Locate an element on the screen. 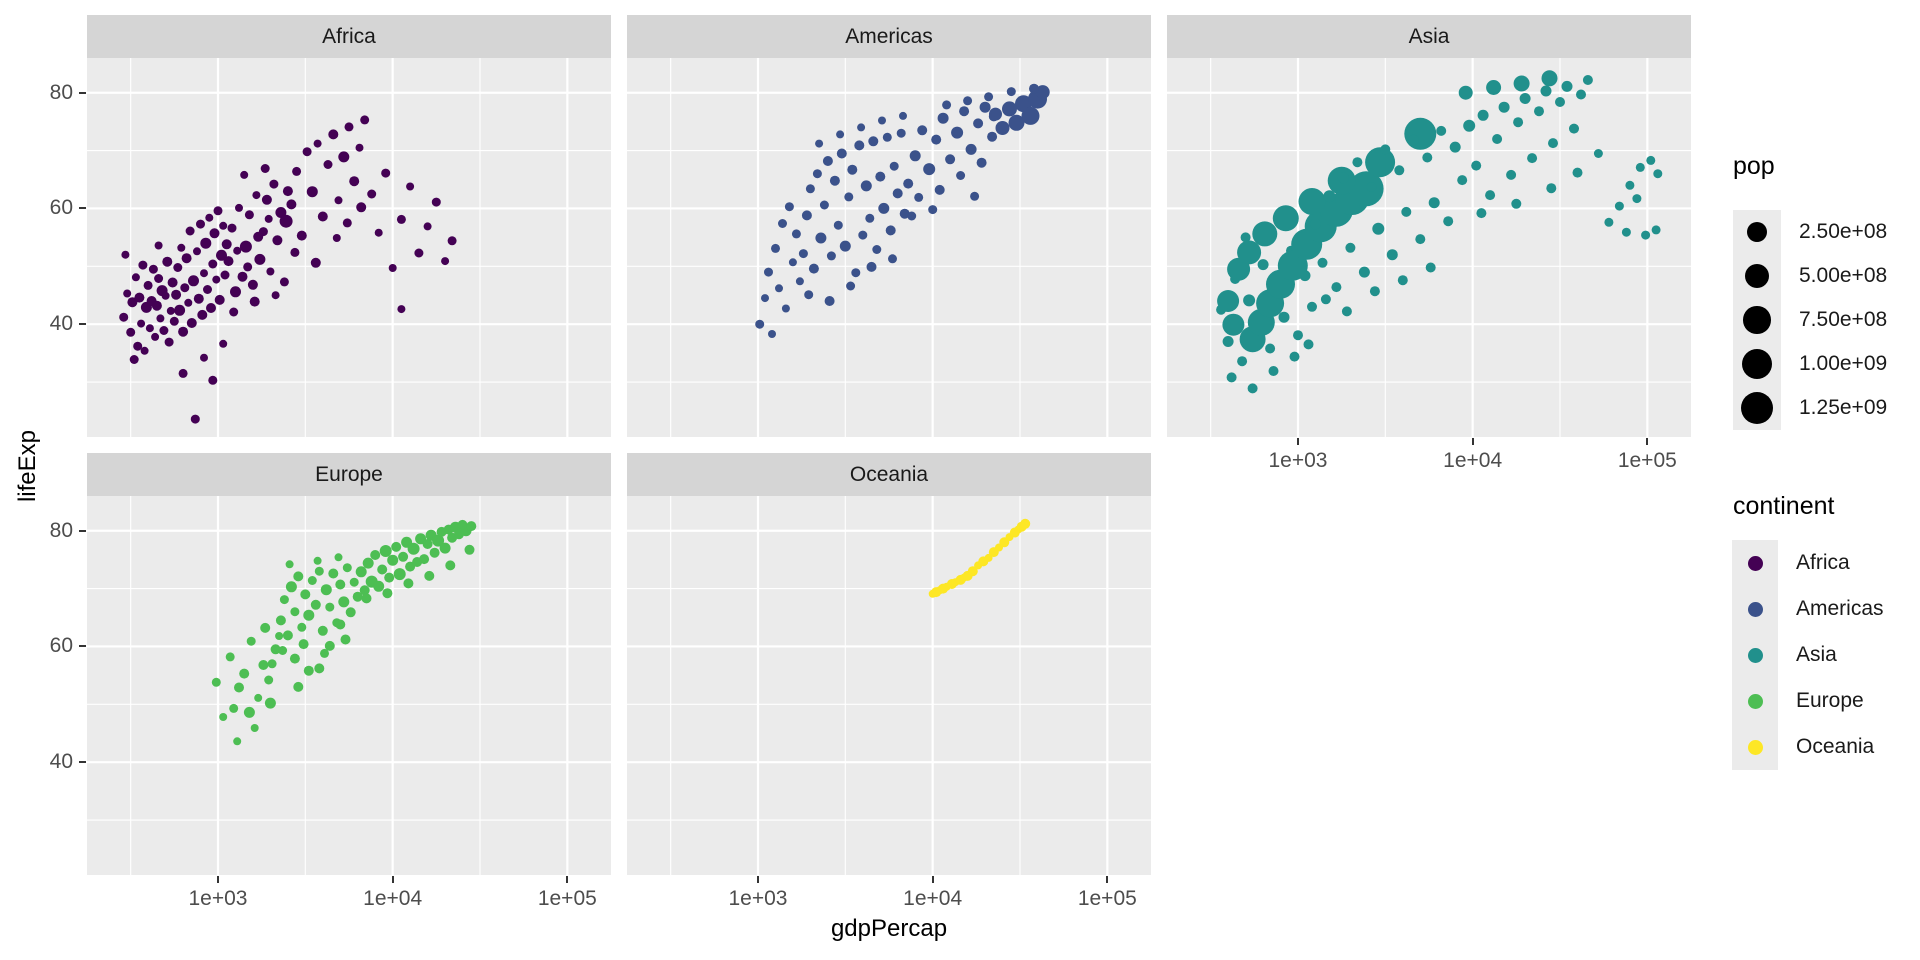 This screenshot has width=1920, height=960. facet-strip-label-americas: Americas is located at coordinates (889, 36).